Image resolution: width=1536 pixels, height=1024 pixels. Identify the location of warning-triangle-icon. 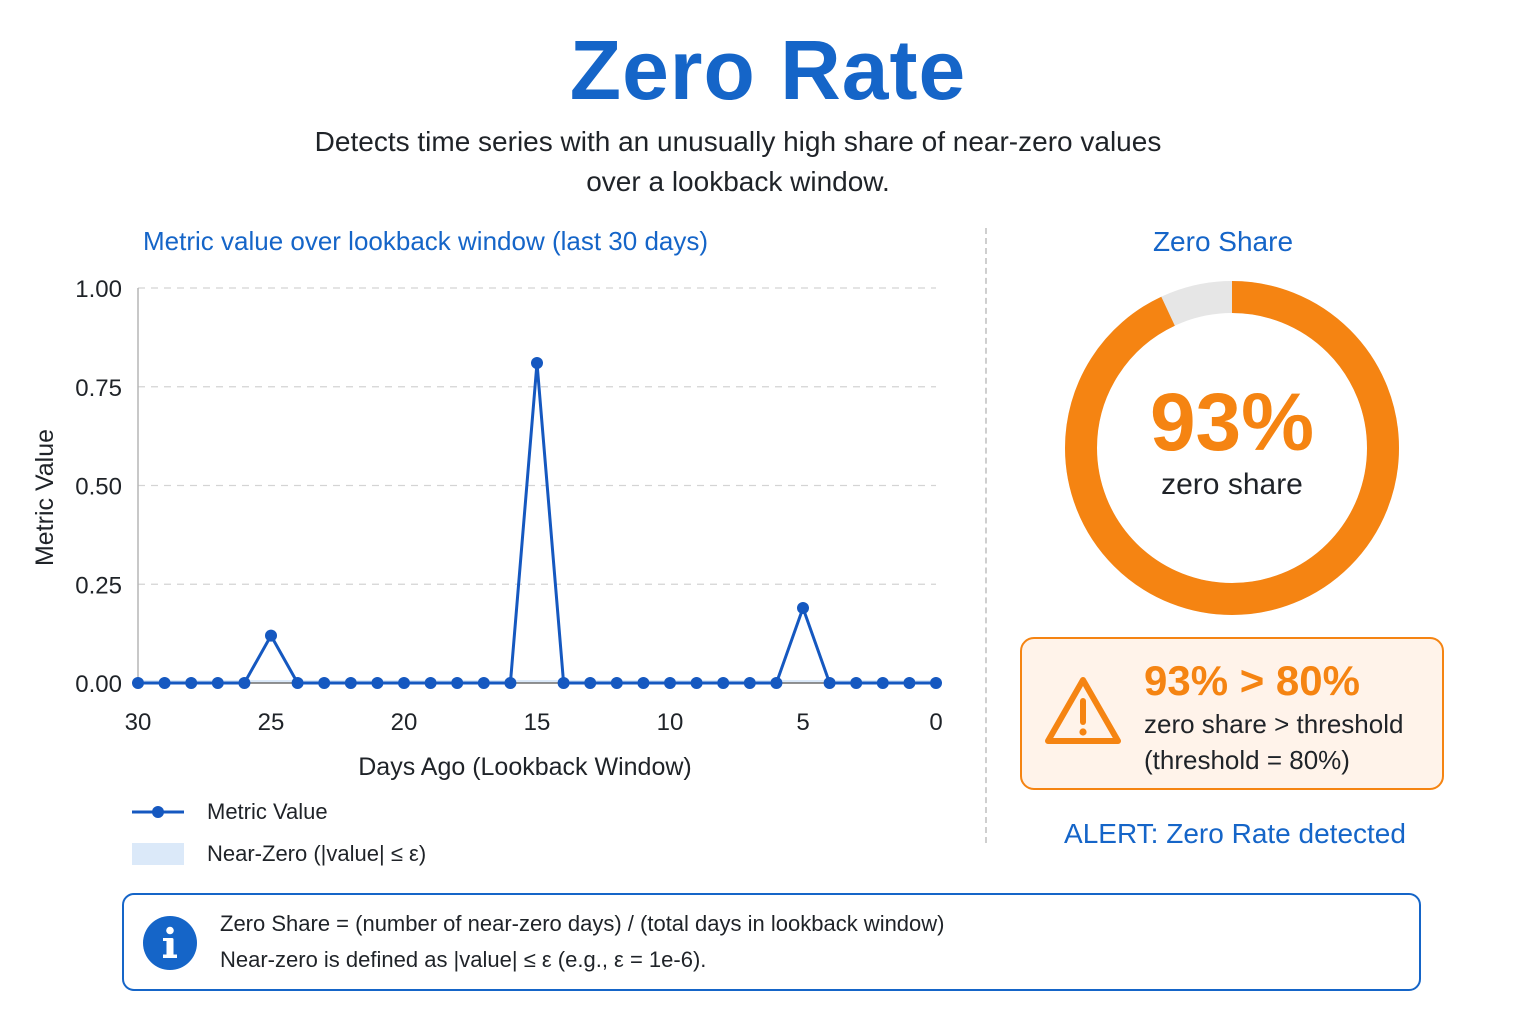
(1083, 710).